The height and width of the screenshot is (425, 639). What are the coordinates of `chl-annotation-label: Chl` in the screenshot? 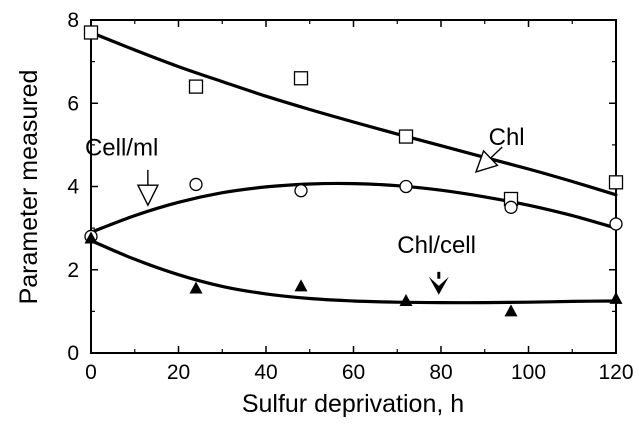 It's located at (507, 137).